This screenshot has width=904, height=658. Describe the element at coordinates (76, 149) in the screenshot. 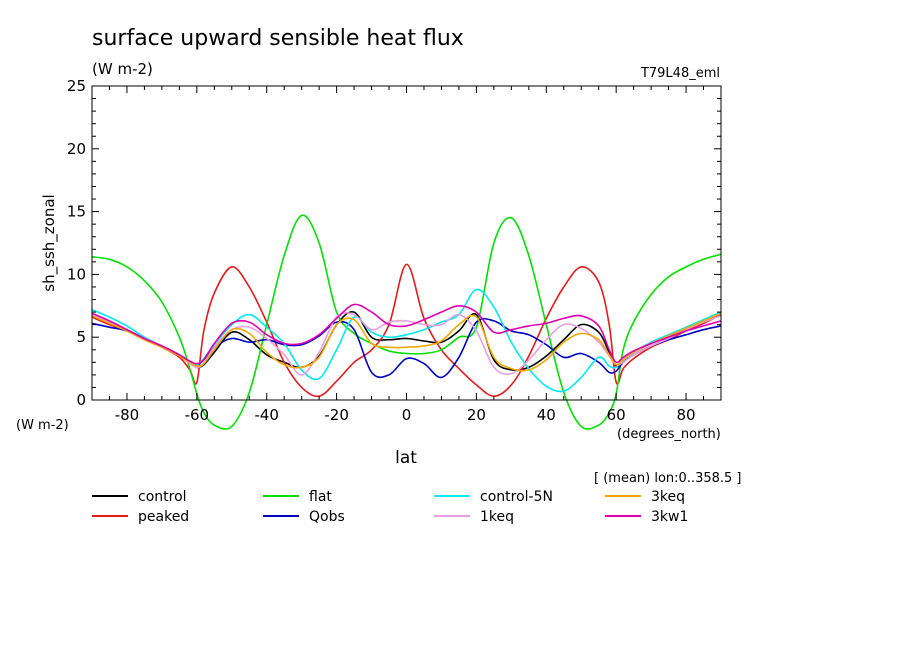

I see `y-tick-label: 20` at that location.